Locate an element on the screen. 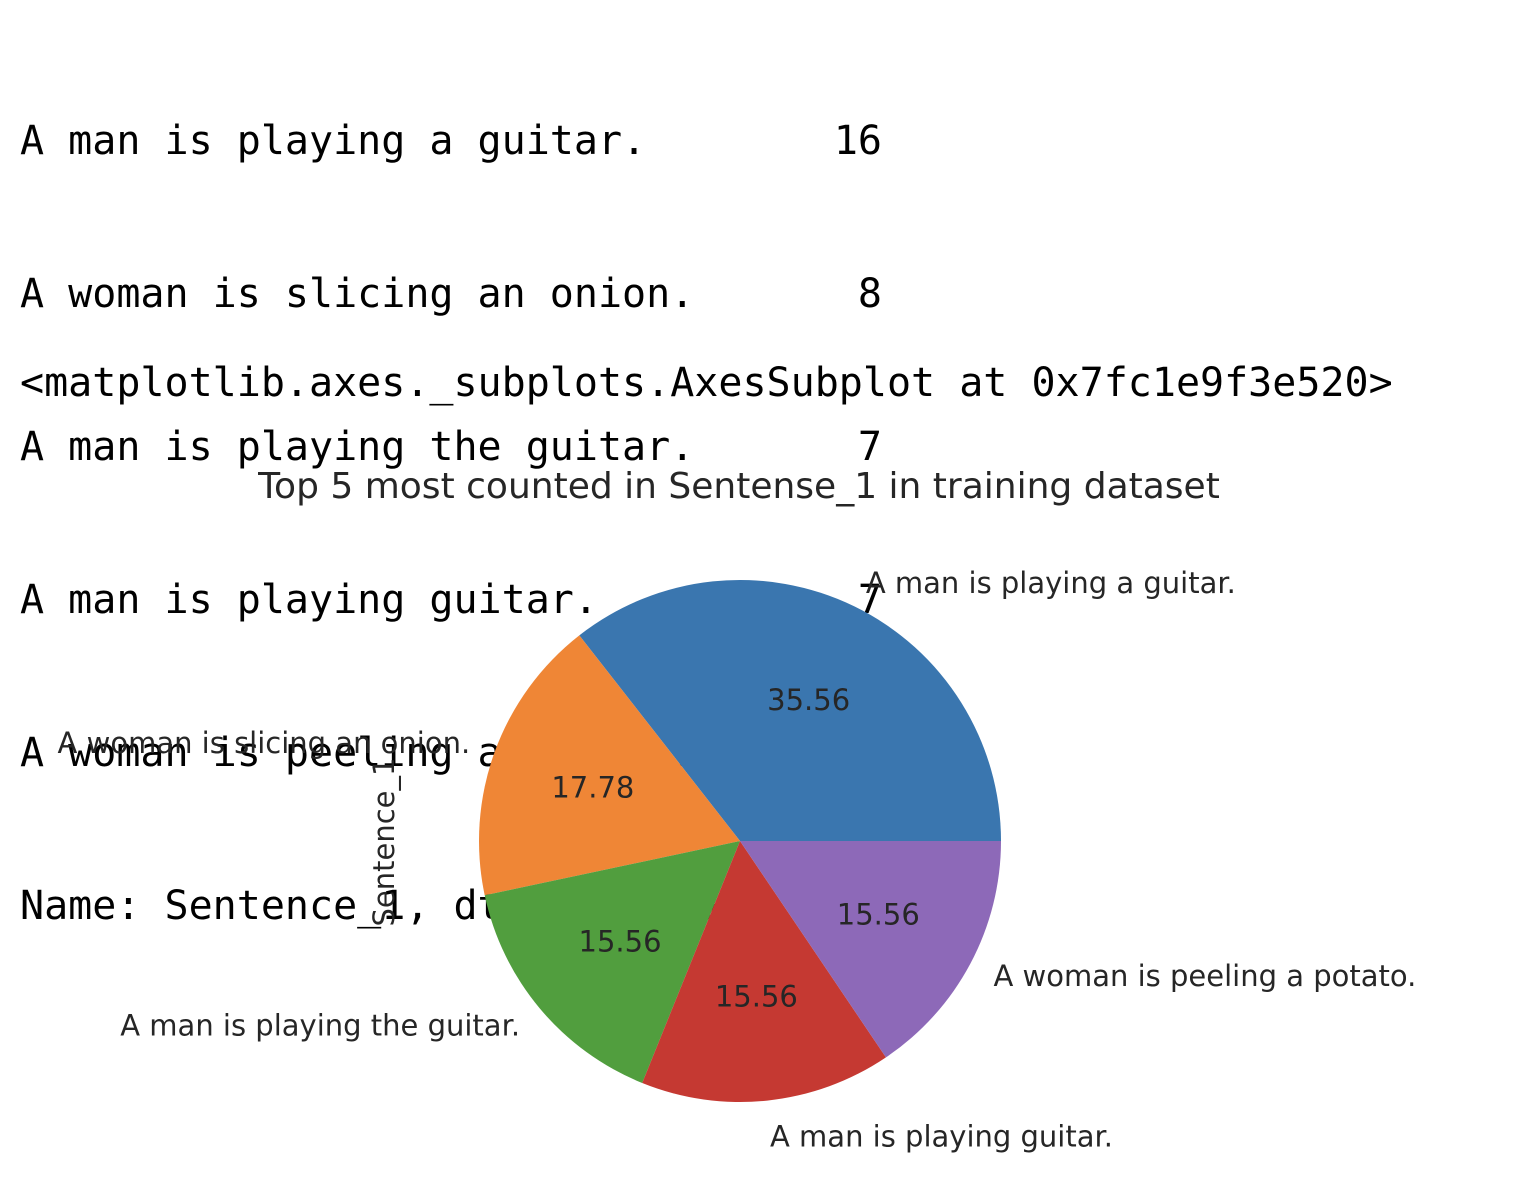 The width and height of the screenshot is (1516, 1198). output-row: A man is playing a guitar. 16 is located at coordinates (451, 141).